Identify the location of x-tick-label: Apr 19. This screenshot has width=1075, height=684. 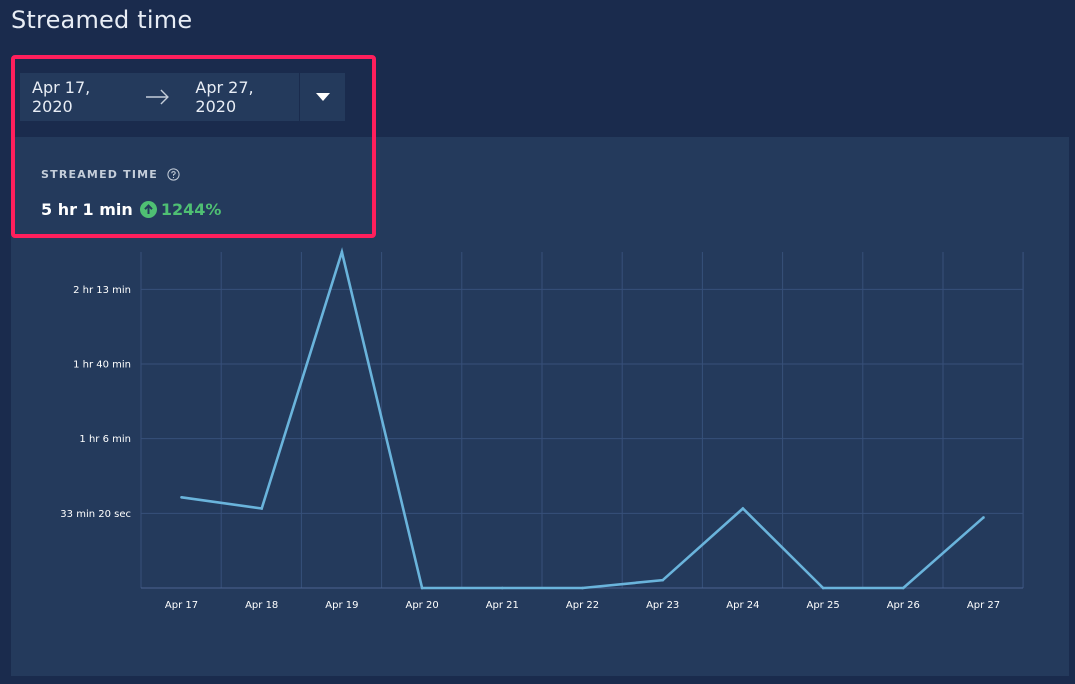
(341, 605).